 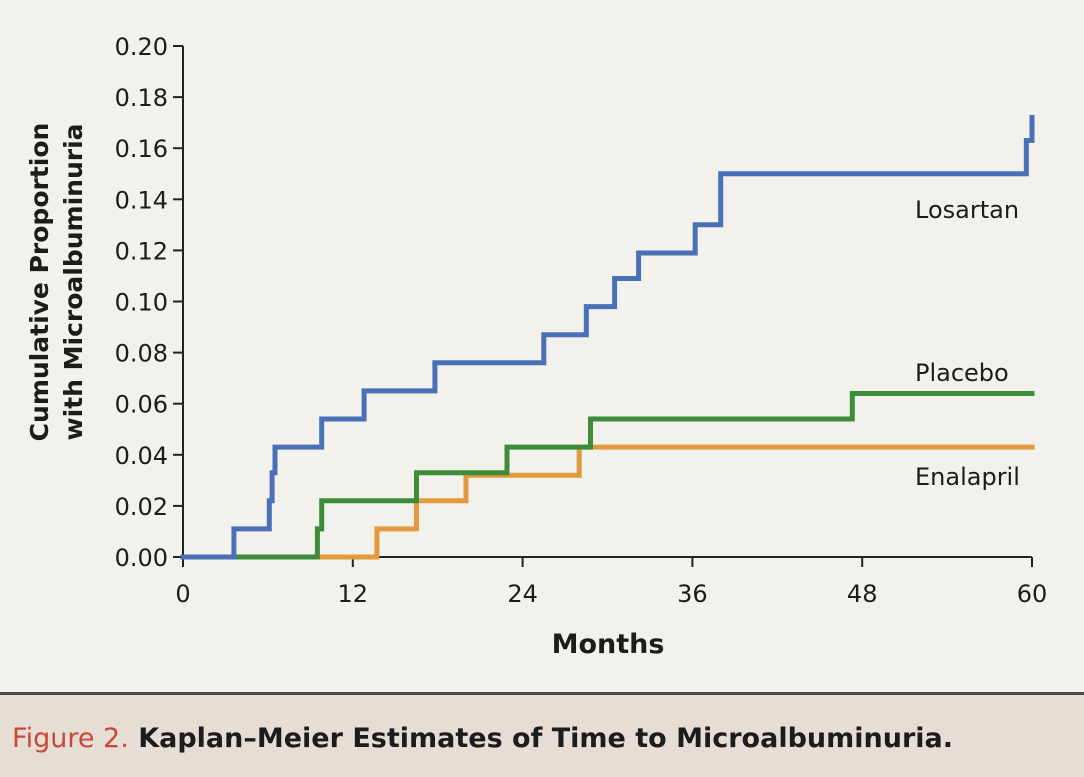 I want to click on y-axis-label-line-1: Cumulative Proportion, so click(x=39, y=282).